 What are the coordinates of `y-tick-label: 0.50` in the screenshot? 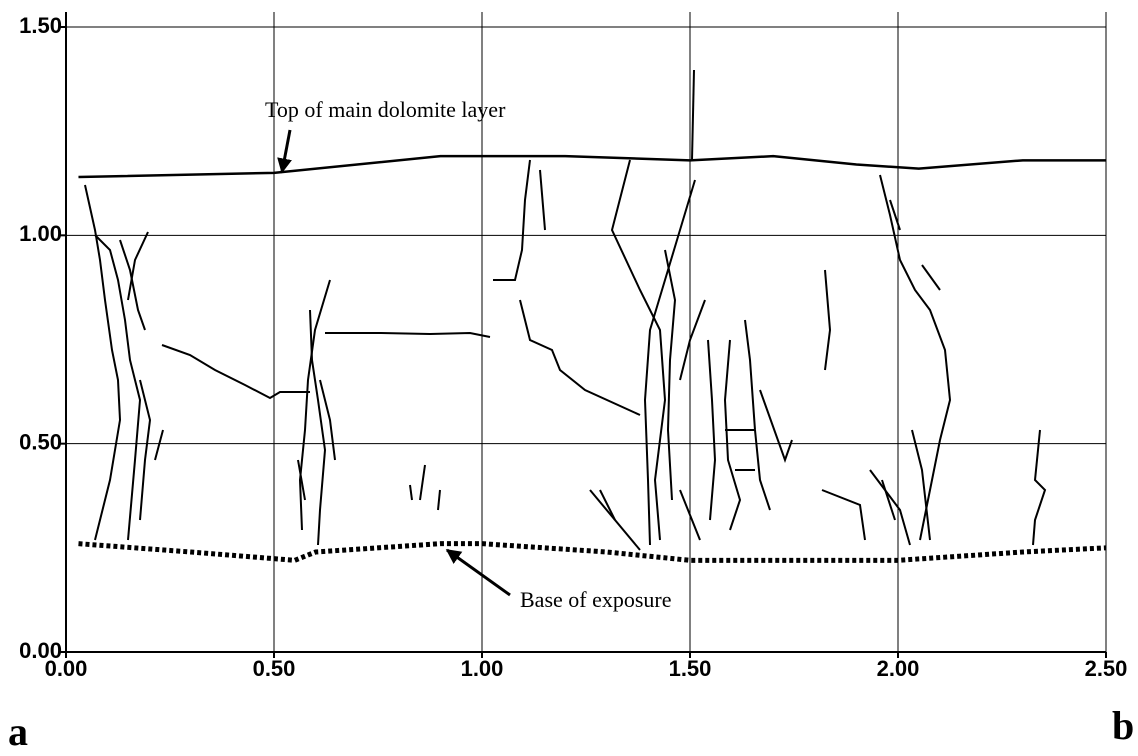 It's located at (40, 441).